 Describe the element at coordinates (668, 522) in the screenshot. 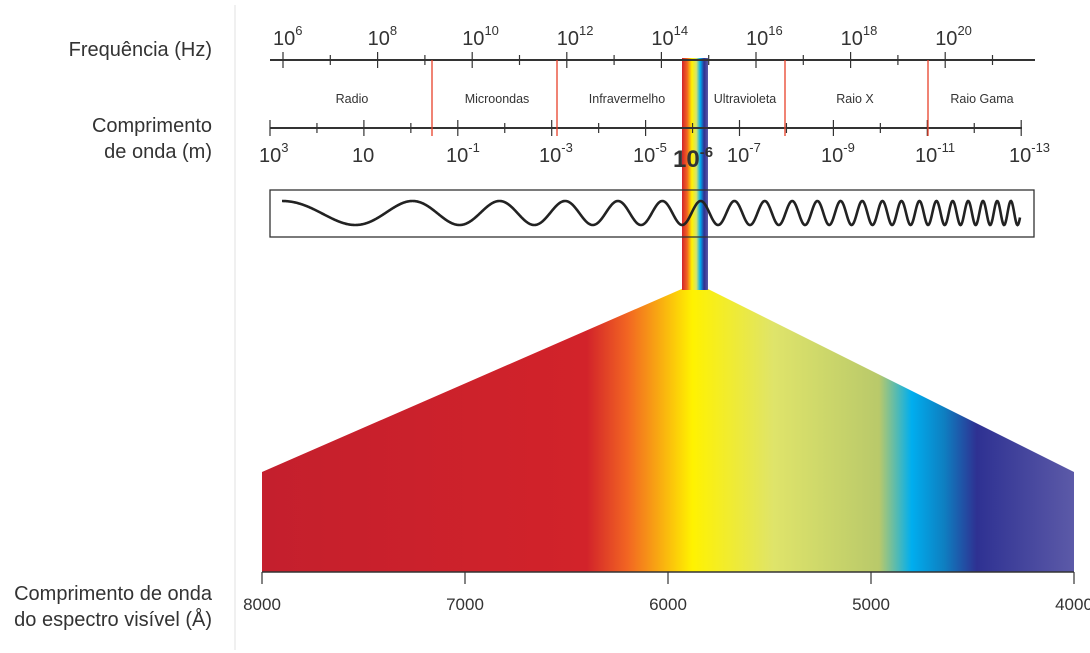

I see `visible-spectrum-band` at that location.